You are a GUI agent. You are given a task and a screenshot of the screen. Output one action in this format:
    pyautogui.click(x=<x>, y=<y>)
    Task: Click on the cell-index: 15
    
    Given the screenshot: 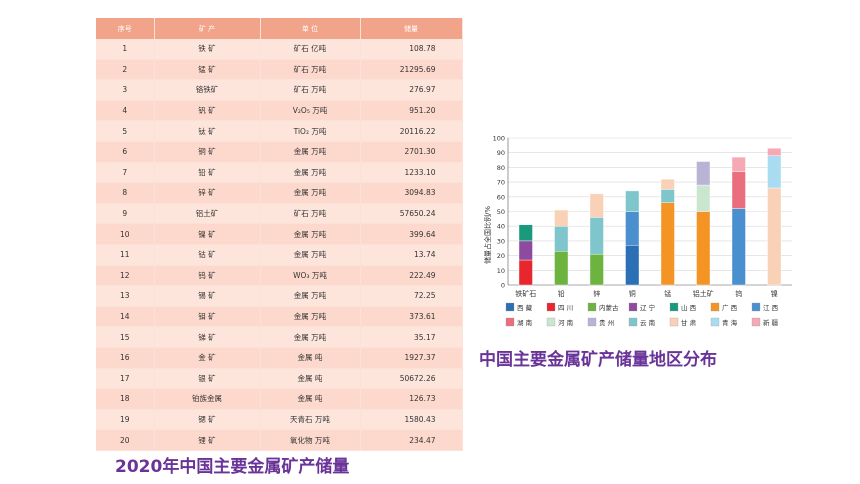 What is the action you would take?
    pyautogui.click(x=125, y=337)
    